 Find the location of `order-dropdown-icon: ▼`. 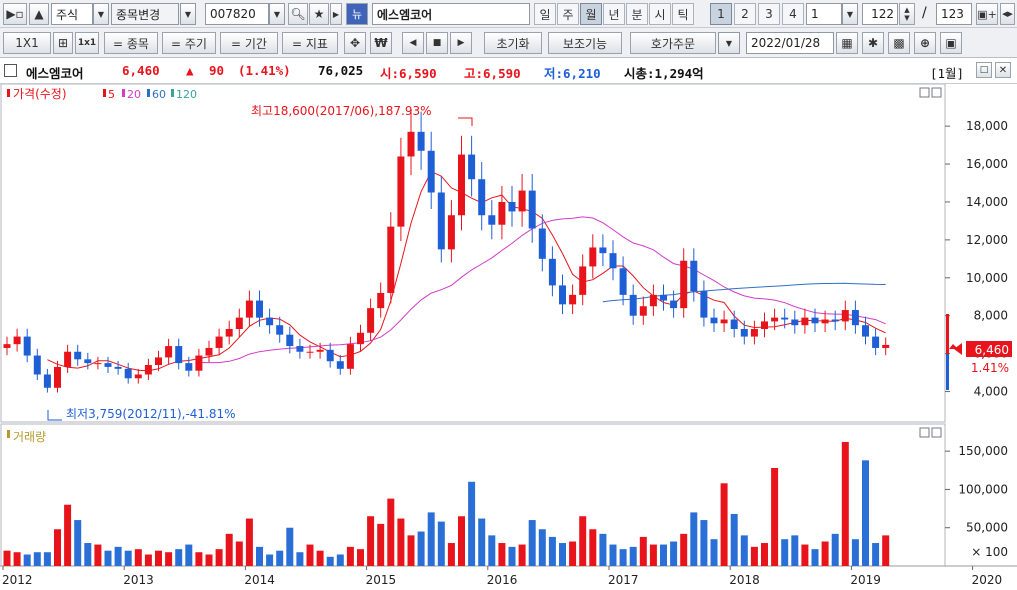

order-dropdown-icon: ▼ is located at coordinates (729, 43).